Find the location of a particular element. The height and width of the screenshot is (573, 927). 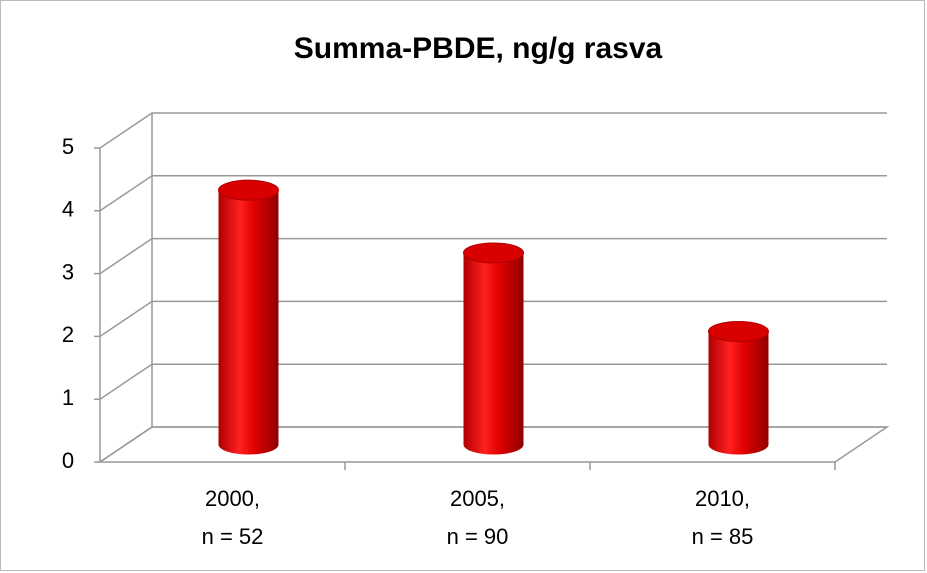

x-tick-label: 2005, is located at coordinates (477, 498).